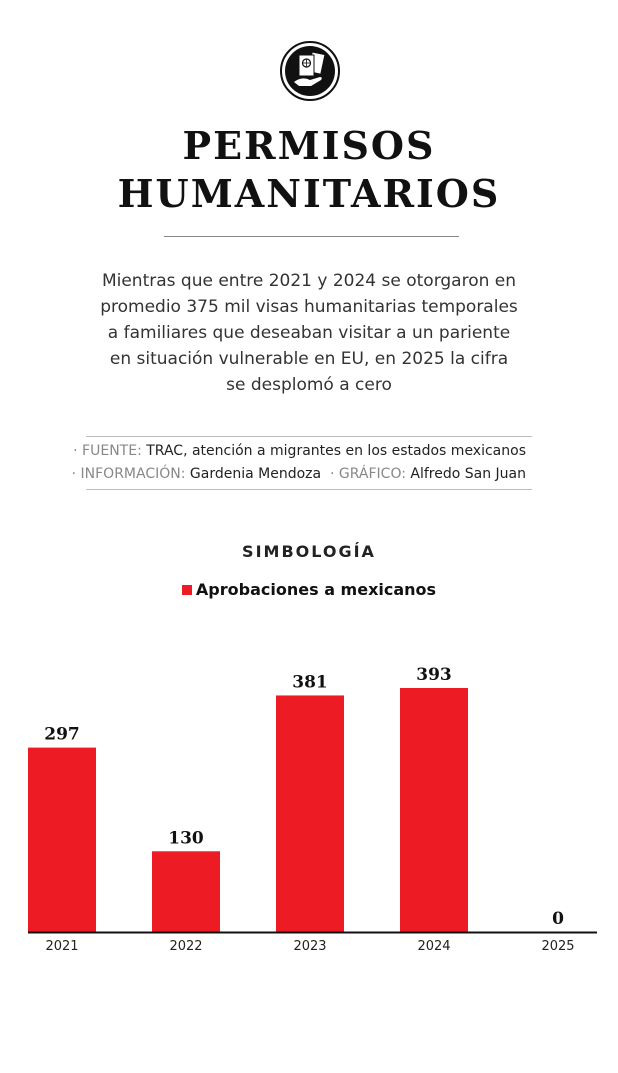 The width and height of the screenshot is (618, 1073). What do you see at coordinates (186, 891) in the screenshot?
I see `bar-2022` at bounding box center [186, 891].